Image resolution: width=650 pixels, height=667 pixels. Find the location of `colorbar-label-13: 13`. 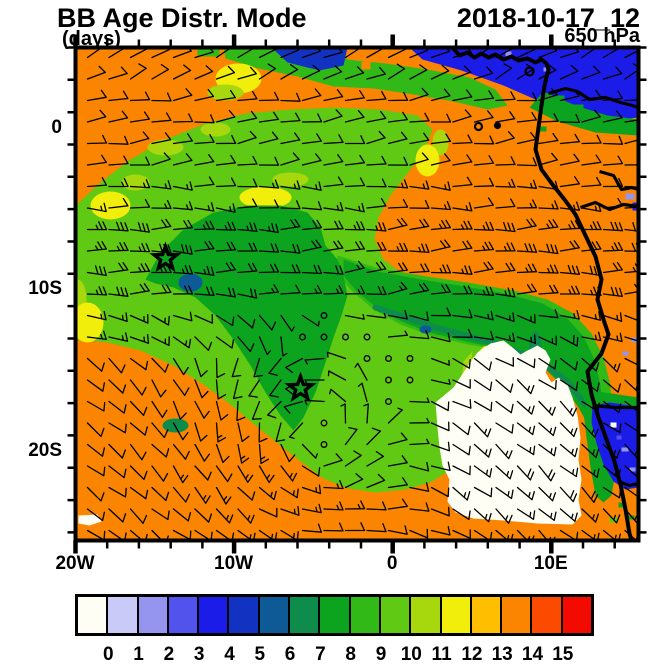

colorbar-label-13: 13 is located at coordinates (502, 654).